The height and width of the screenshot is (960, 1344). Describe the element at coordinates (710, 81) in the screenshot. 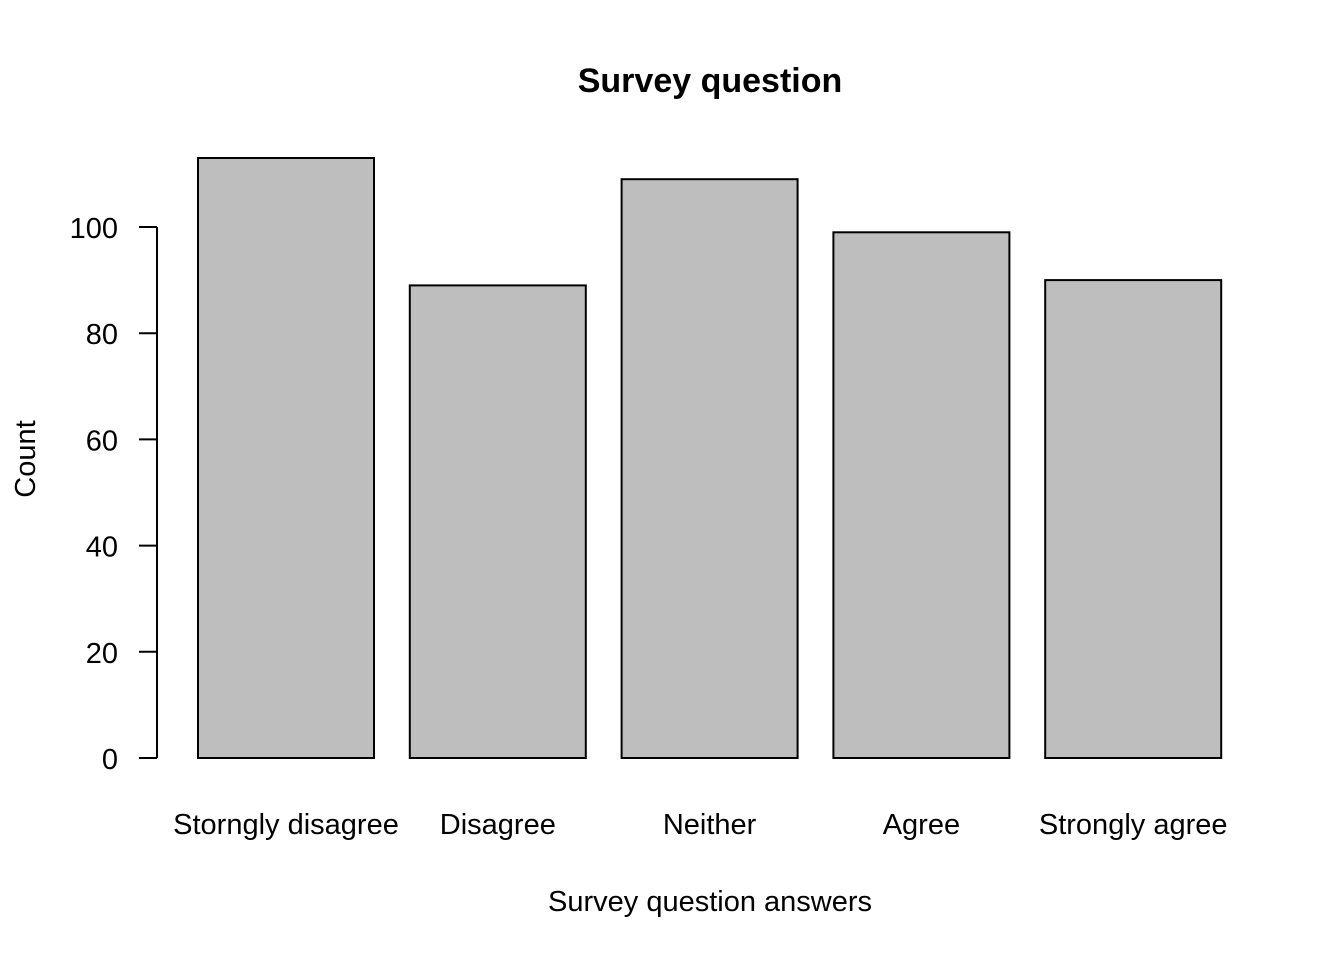

I see `chart-title: Survey question` at that location.